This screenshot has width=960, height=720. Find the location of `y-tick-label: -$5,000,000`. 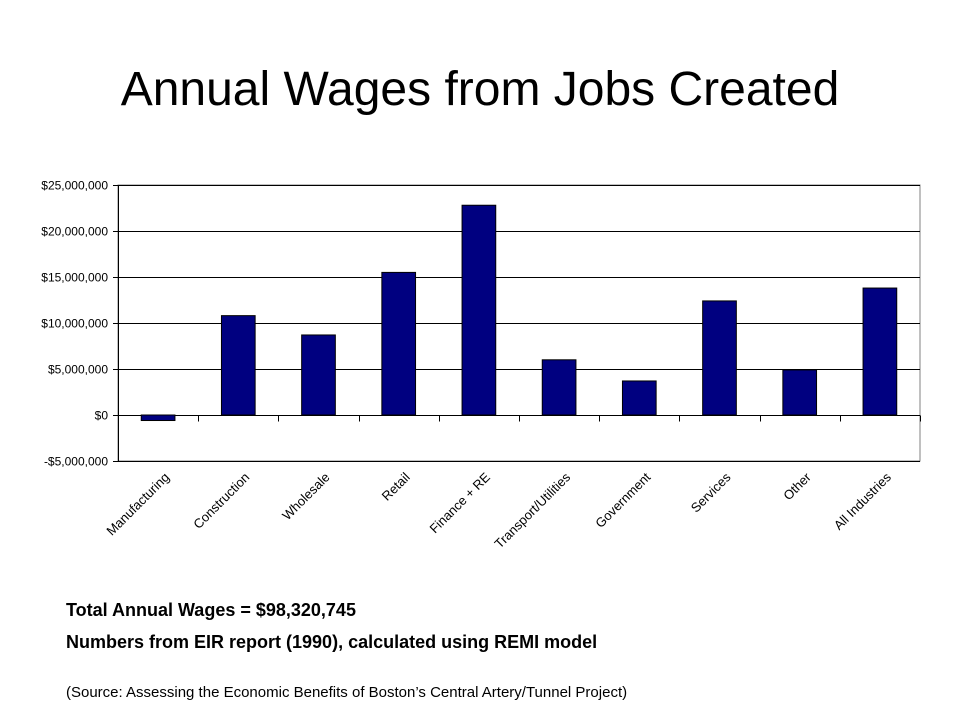

y-tick-label: -$5,000,000 is located at coordinates (76, 462).